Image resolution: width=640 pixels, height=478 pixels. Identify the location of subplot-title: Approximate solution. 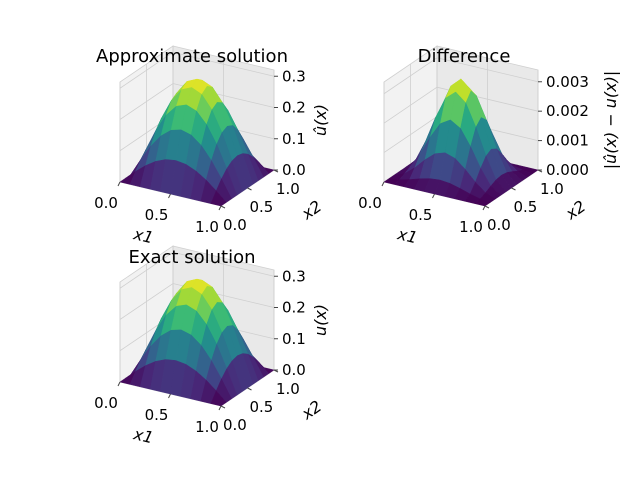
(192, 56).